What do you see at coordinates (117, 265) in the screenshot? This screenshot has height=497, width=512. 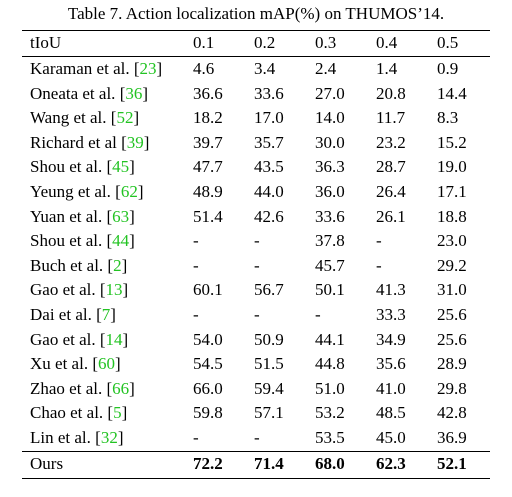 I see `citation-number: 2` at bounding box center [117, 265].